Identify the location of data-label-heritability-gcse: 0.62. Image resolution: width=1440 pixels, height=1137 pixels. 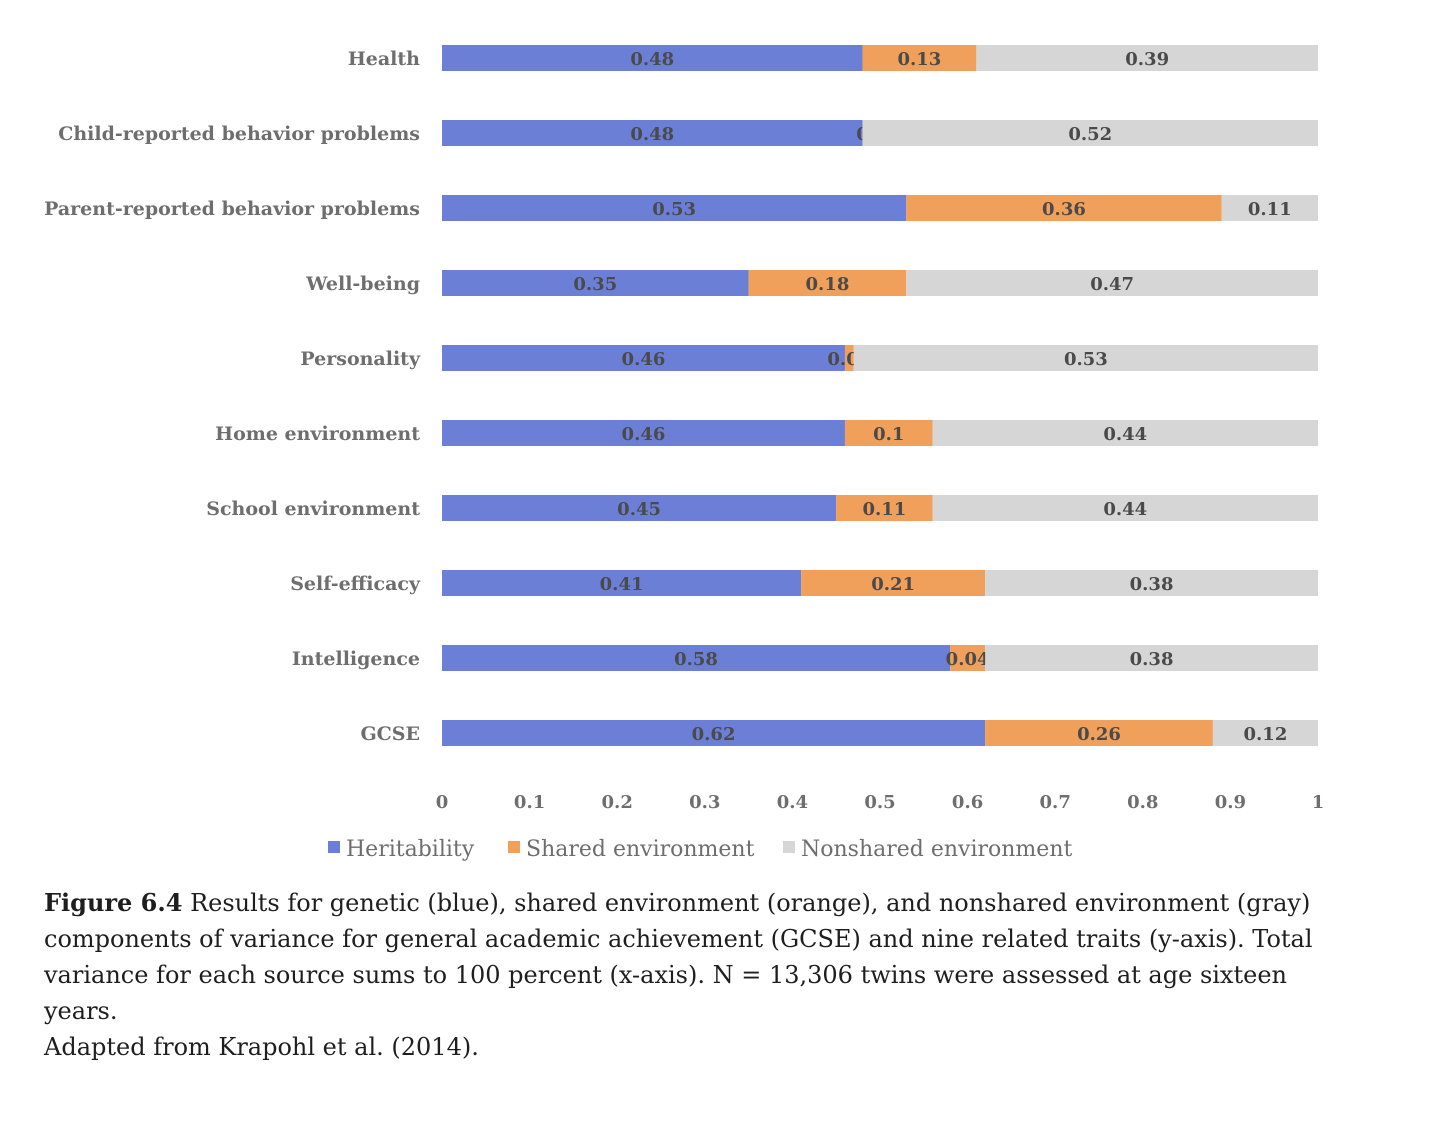
(714, 734).